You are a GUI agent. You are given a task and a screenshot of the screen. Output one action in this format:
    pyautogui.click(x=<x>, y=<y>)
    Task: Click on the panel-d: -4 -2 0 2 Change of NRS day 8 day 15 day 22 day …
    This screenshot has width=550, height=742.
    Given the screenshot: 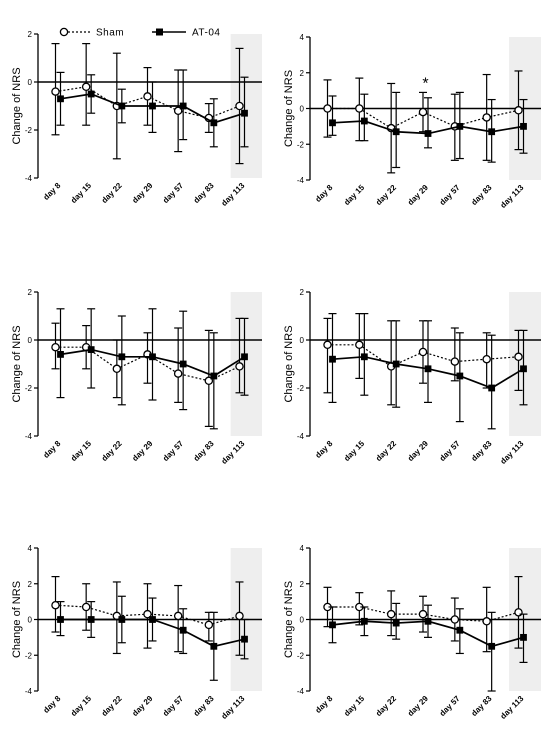 What is the action you would take?
    pyautogui.click(x=412, y=377)
    